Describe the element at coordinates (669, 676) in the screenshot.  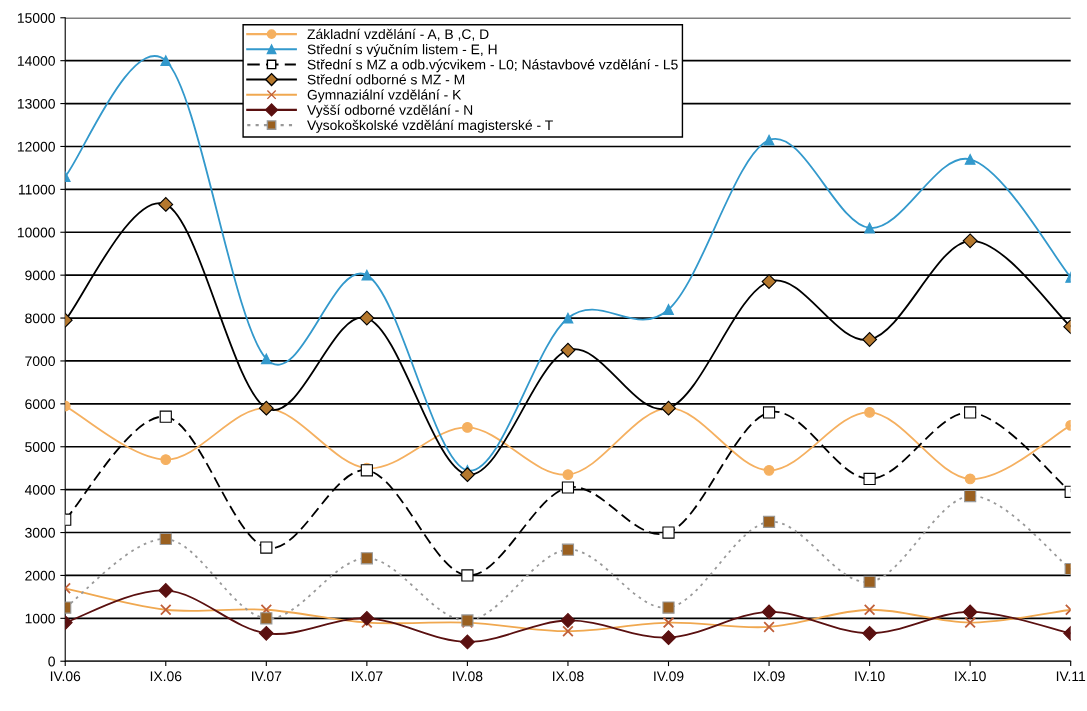
I see `x-tick-label: IV.09` at that location.